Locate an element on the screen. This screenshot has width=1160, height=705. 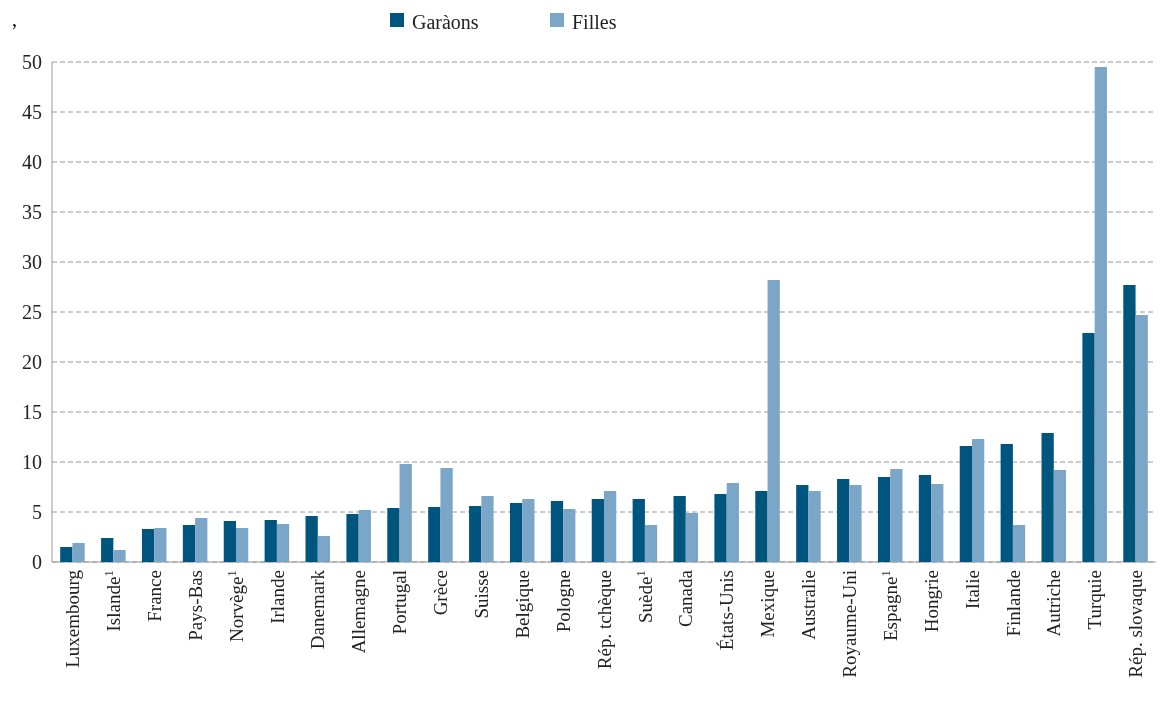
x-tick-label: Portugal is located at coordinates (400, 602).